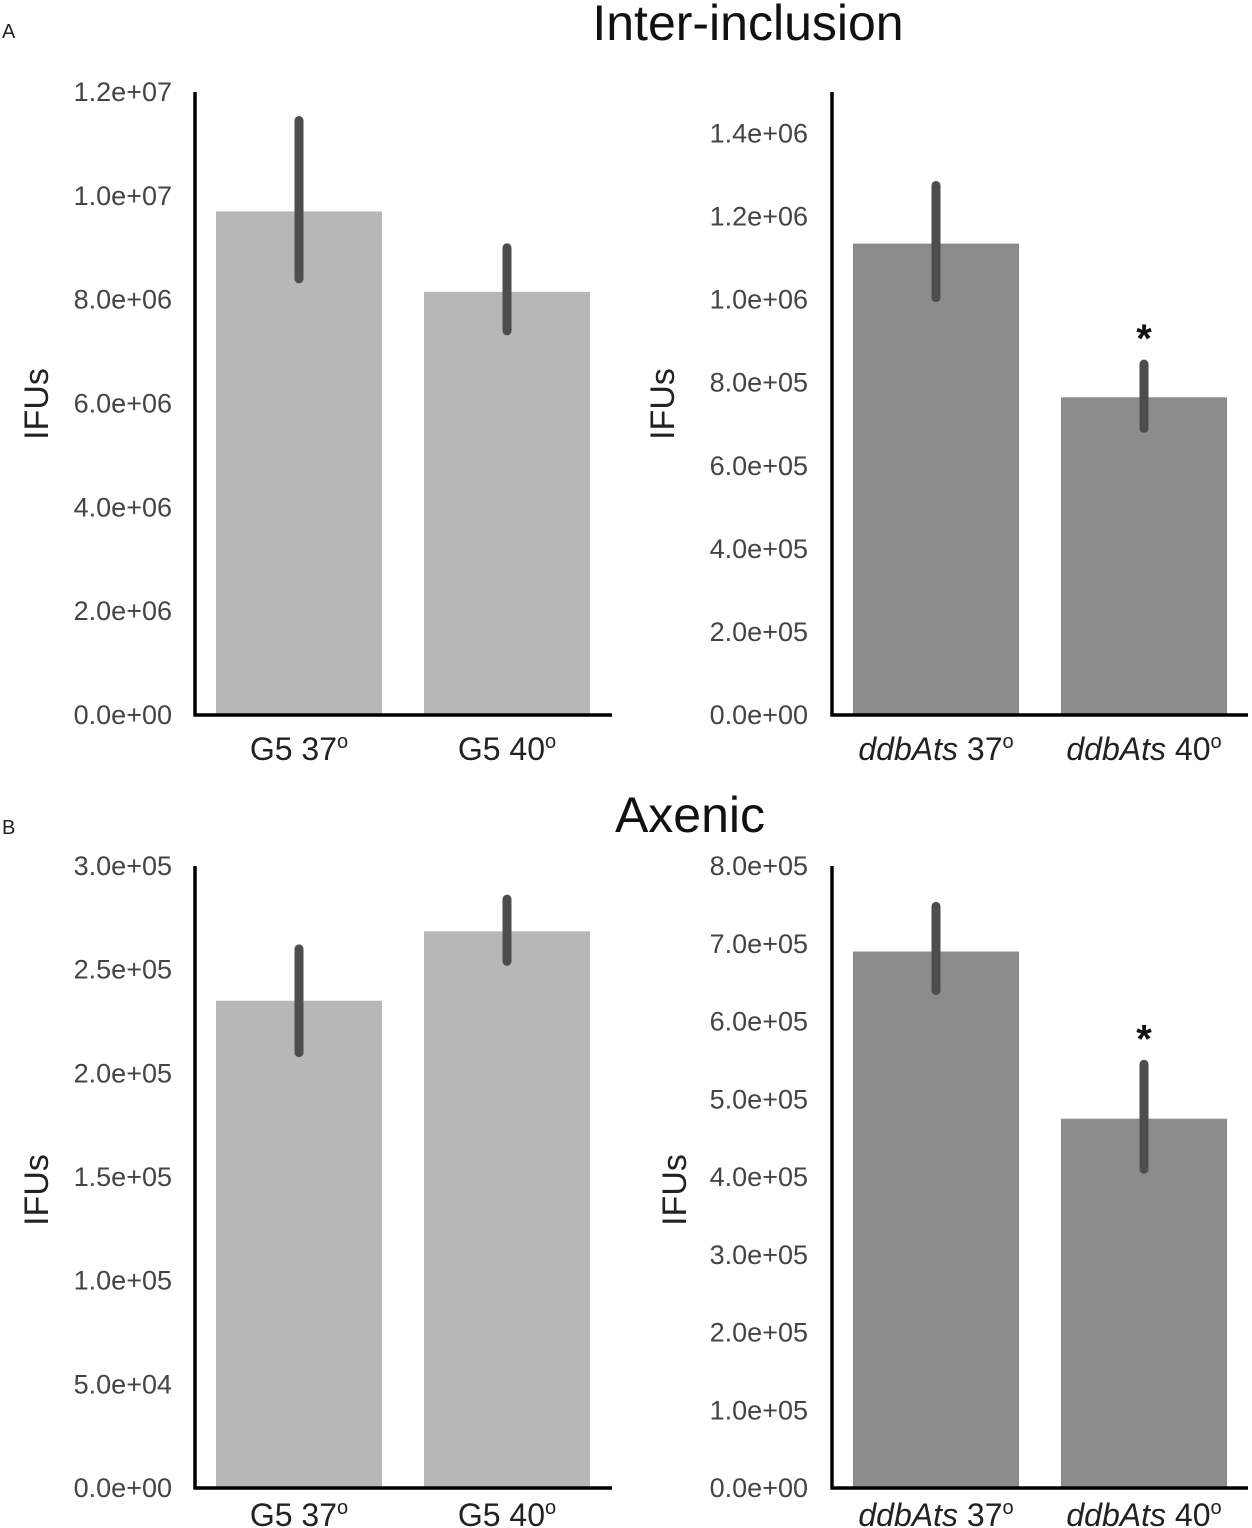 The height and width of the screenshot is (1528, 1252). What do you see at coordinates (123, 300) in the screenshot?
I see `y-tick-label-a-left-4: 8.0e+06` at bounding box center [123, 300].